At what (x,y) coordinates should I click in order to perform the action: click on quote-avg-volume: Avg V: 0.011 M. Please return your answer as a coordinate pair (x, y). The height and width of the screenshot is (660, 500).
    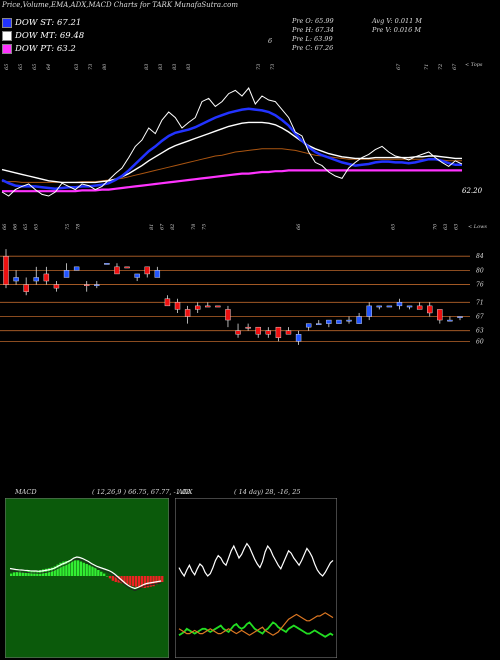
    Looking at the image, I should click on (397, 21).